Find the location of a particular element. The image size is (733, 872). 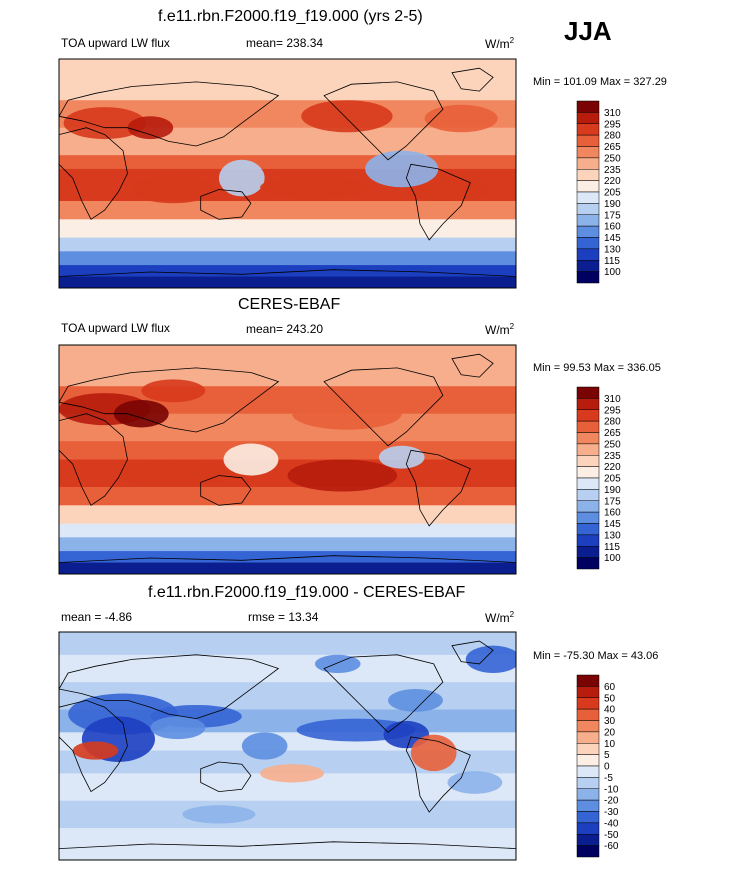

colorbar-tick-label: -20 is located at coordinates (611, 801).